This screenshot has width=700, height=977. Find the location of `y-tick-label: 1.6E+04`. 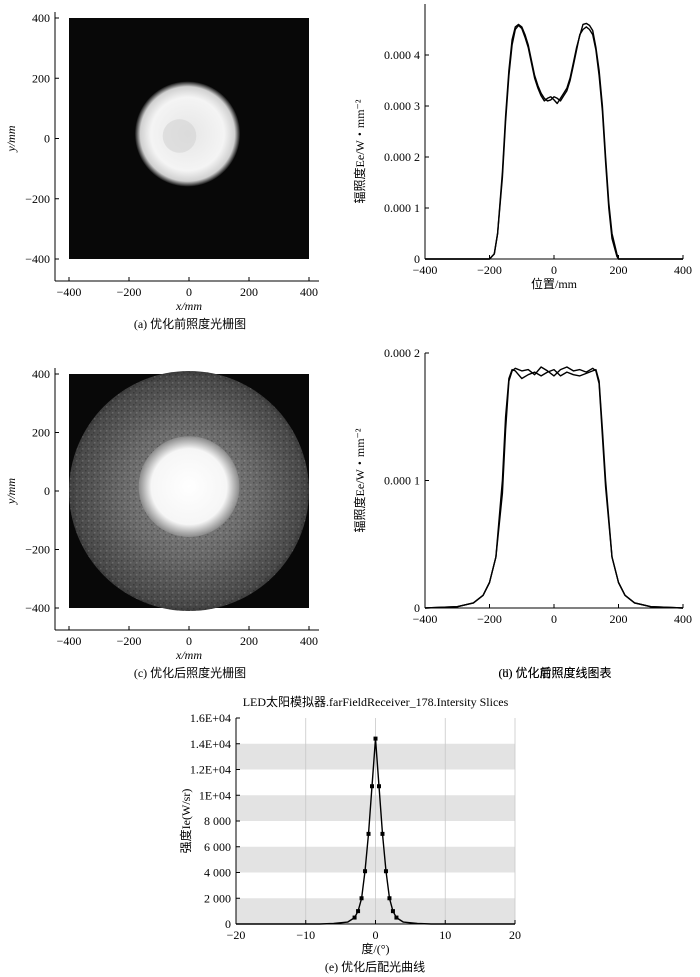

y-tick-label: 1.6E+04 is located at coordinates (210, 718).